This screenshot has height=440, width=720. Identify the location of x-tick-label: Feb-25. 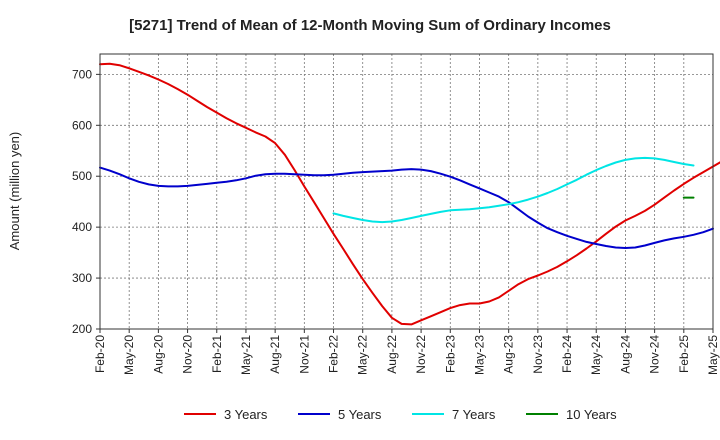
(684, 354).